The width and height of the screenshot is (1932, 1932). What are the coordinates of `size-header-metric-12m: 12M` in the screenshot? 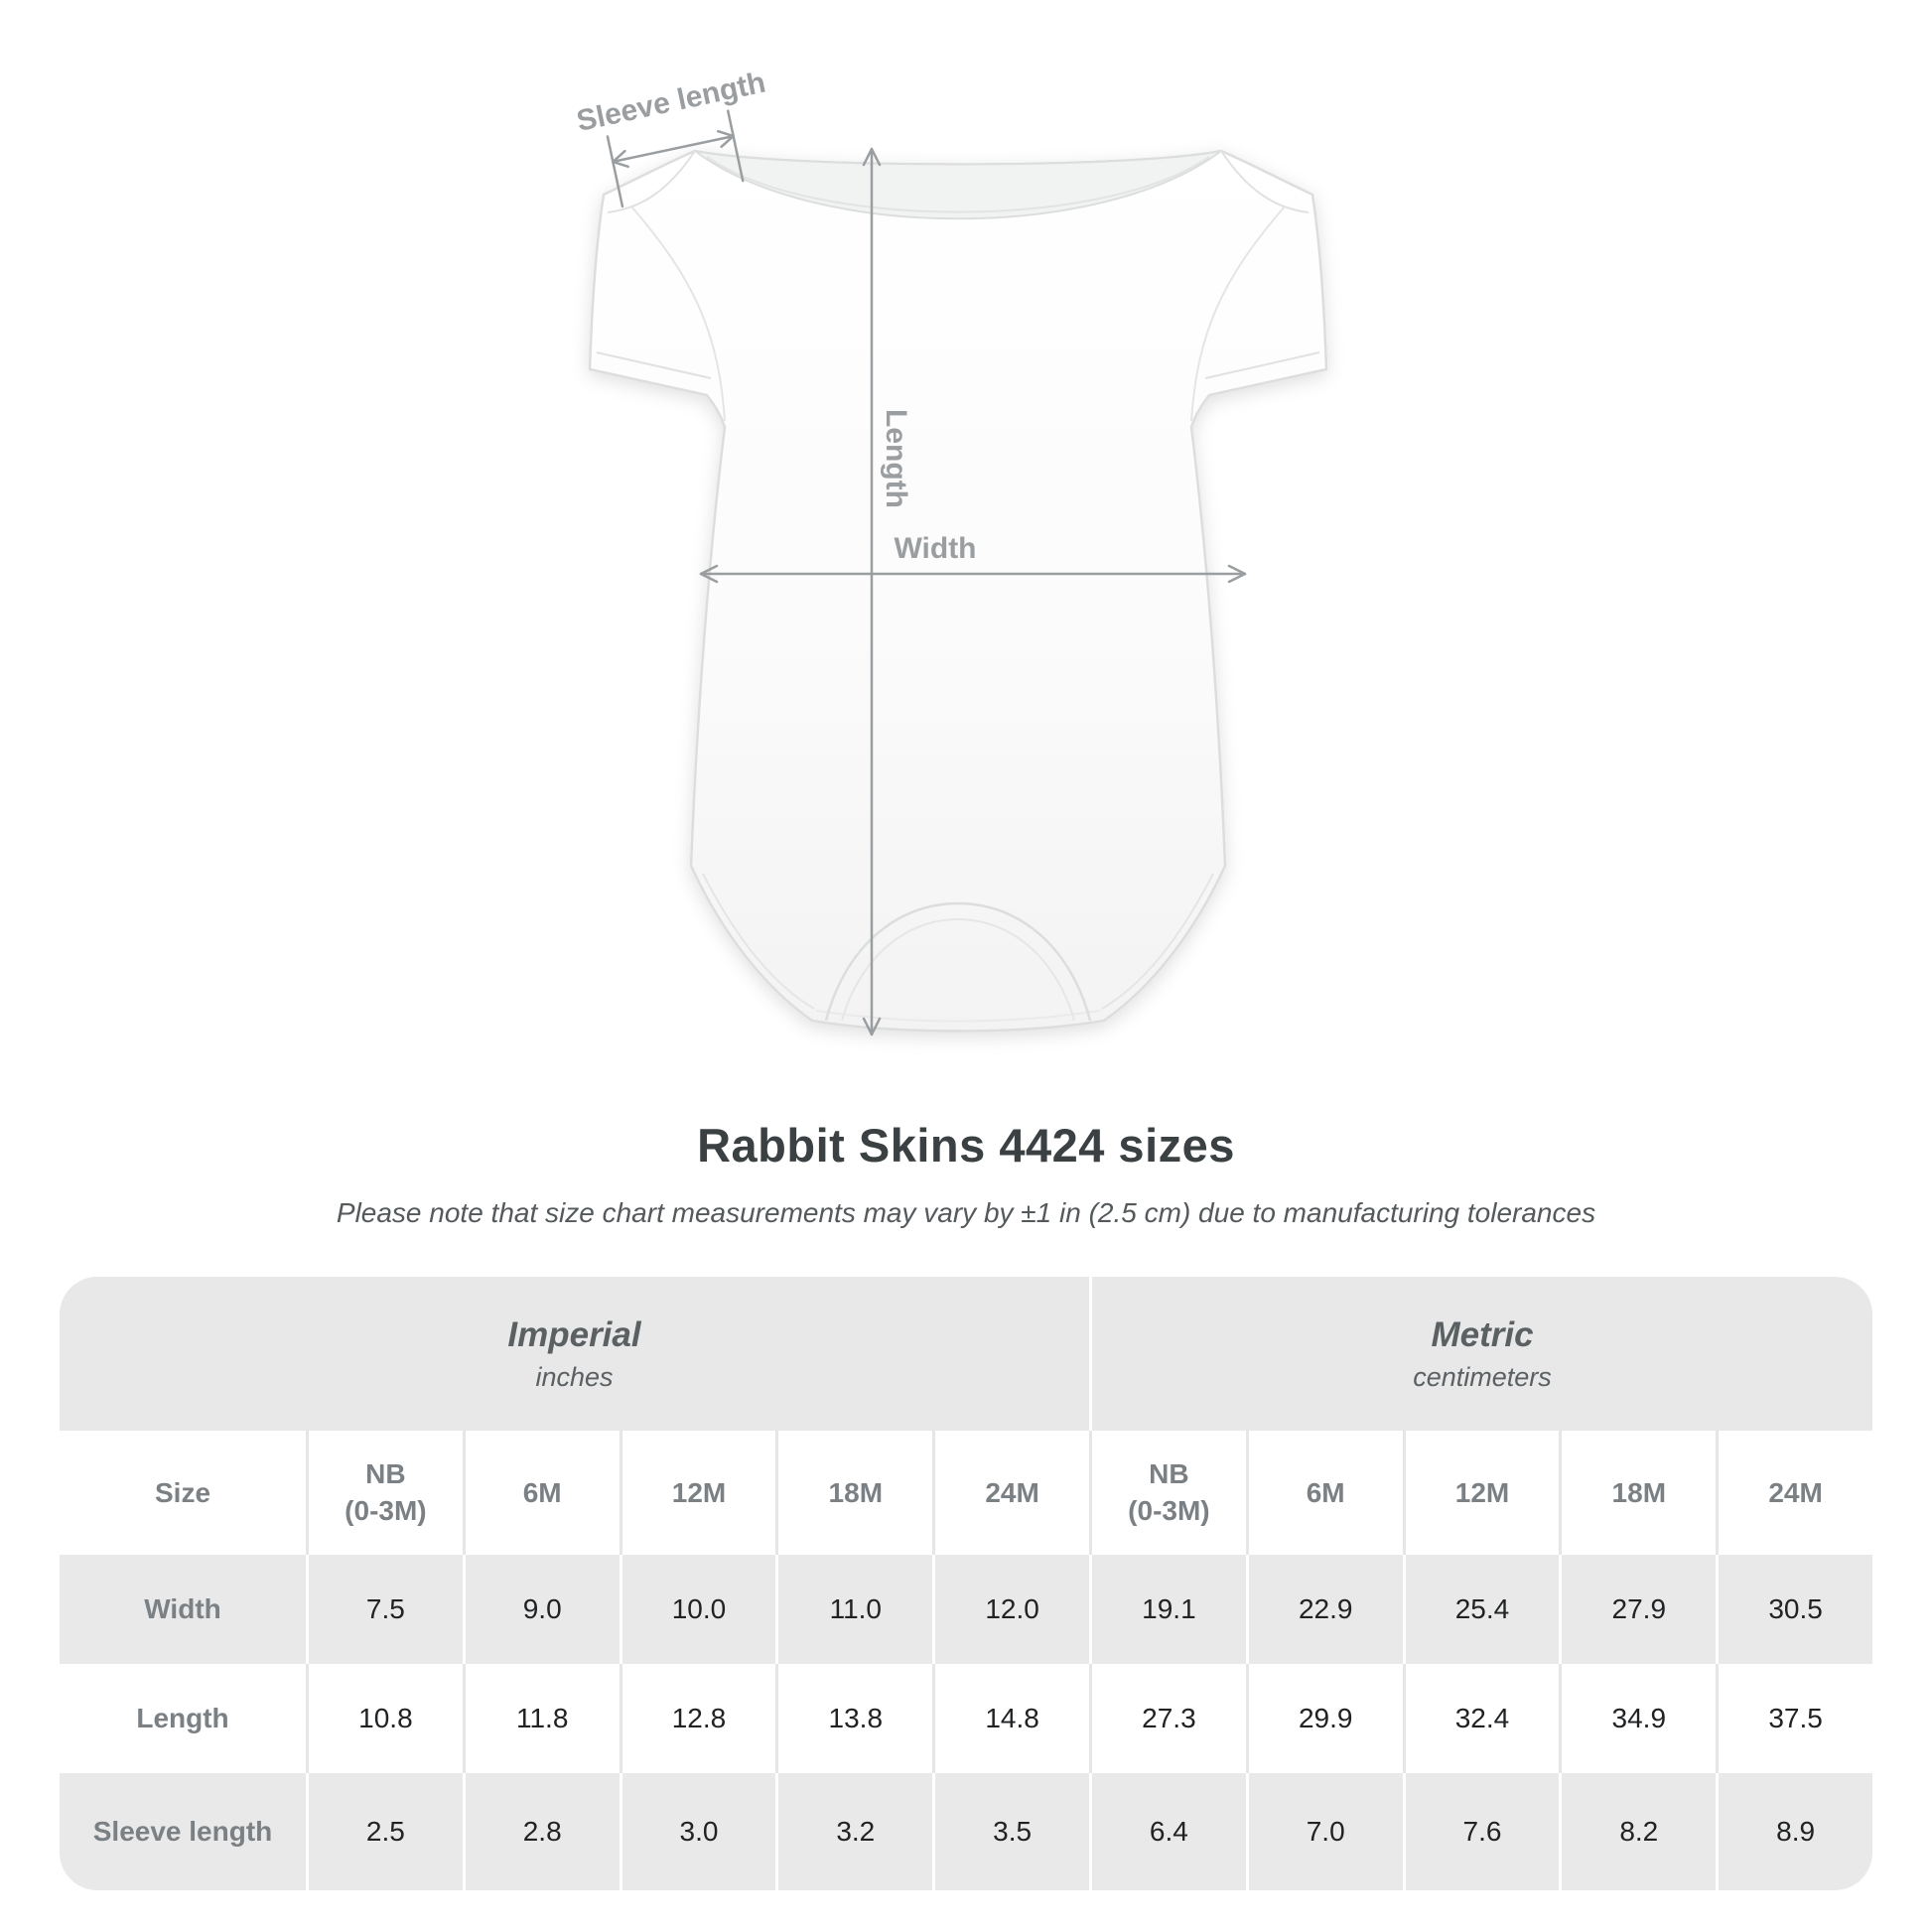 It's located at (1481, 1493).